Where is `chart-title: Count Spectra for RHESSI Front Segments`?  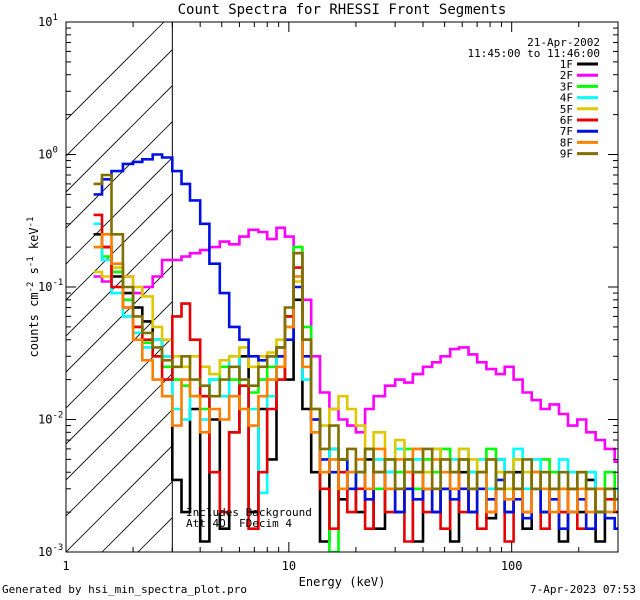 chart-title: Count Spectra for RHESSI Front Segments is located at coordinates (342, 10).